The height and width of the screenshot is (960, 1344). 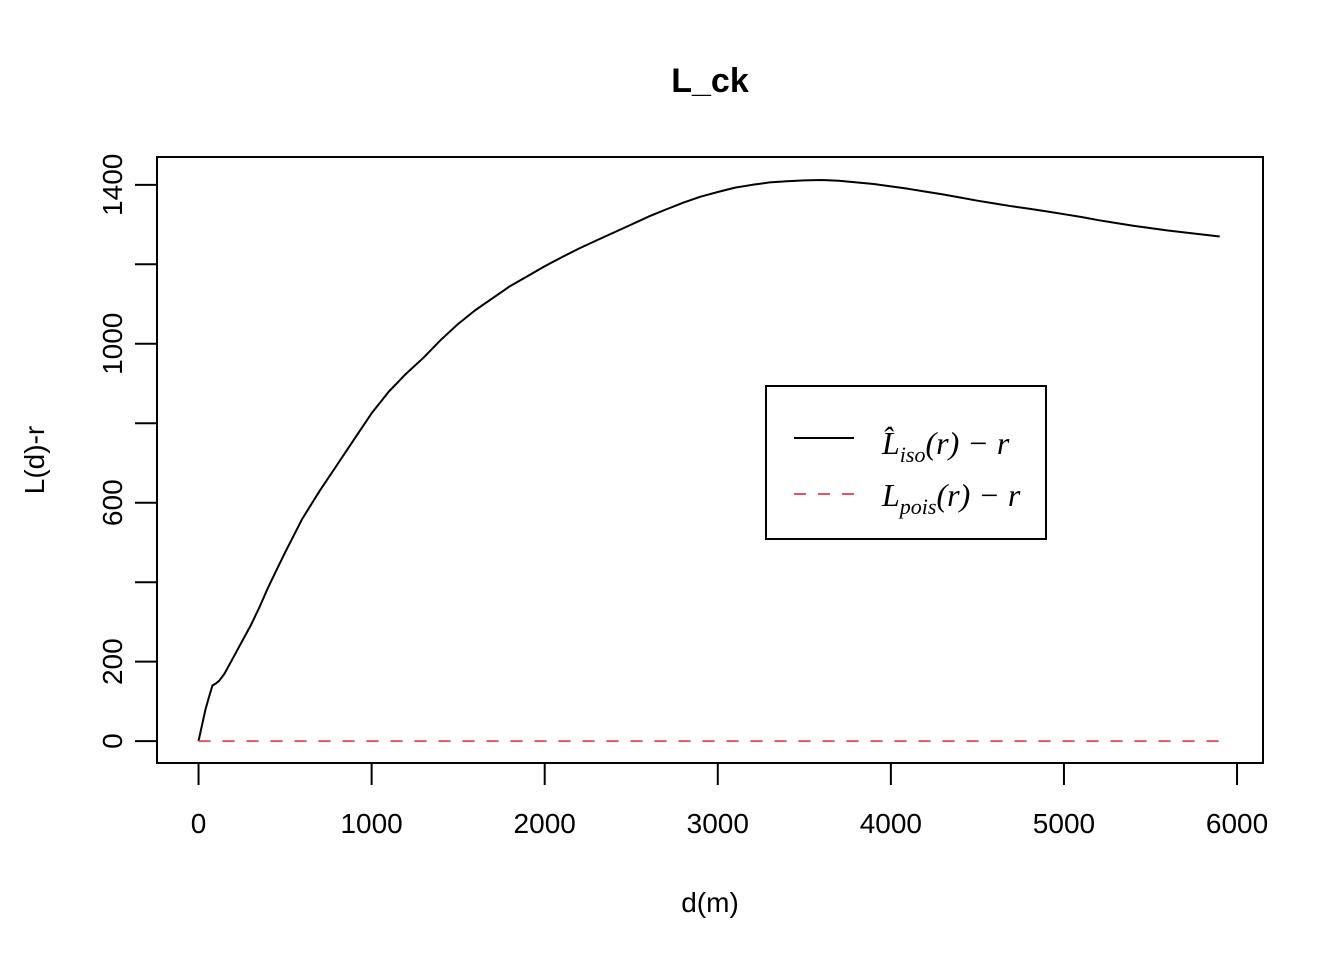 What do you see at coordinates (199, 823) in the screenshot?
I see `x-tick-label: 0` at bounding box center [199, 823].